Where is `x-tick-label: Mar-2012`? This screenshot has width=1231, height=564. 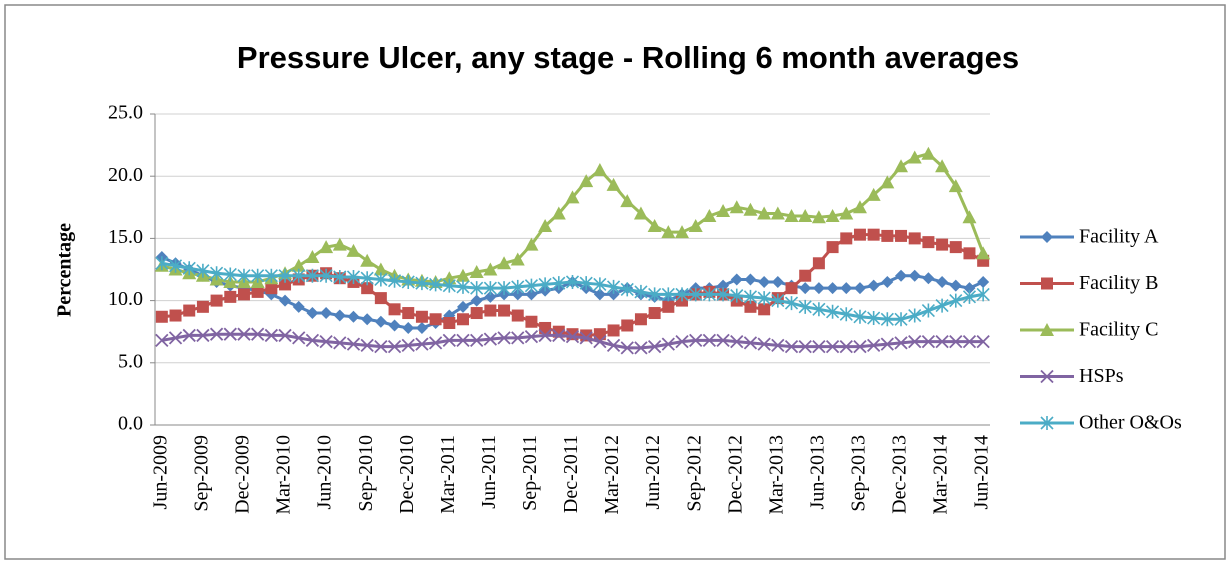
x-tick-label: Mar-2012 is located at coordinates (612, 475).